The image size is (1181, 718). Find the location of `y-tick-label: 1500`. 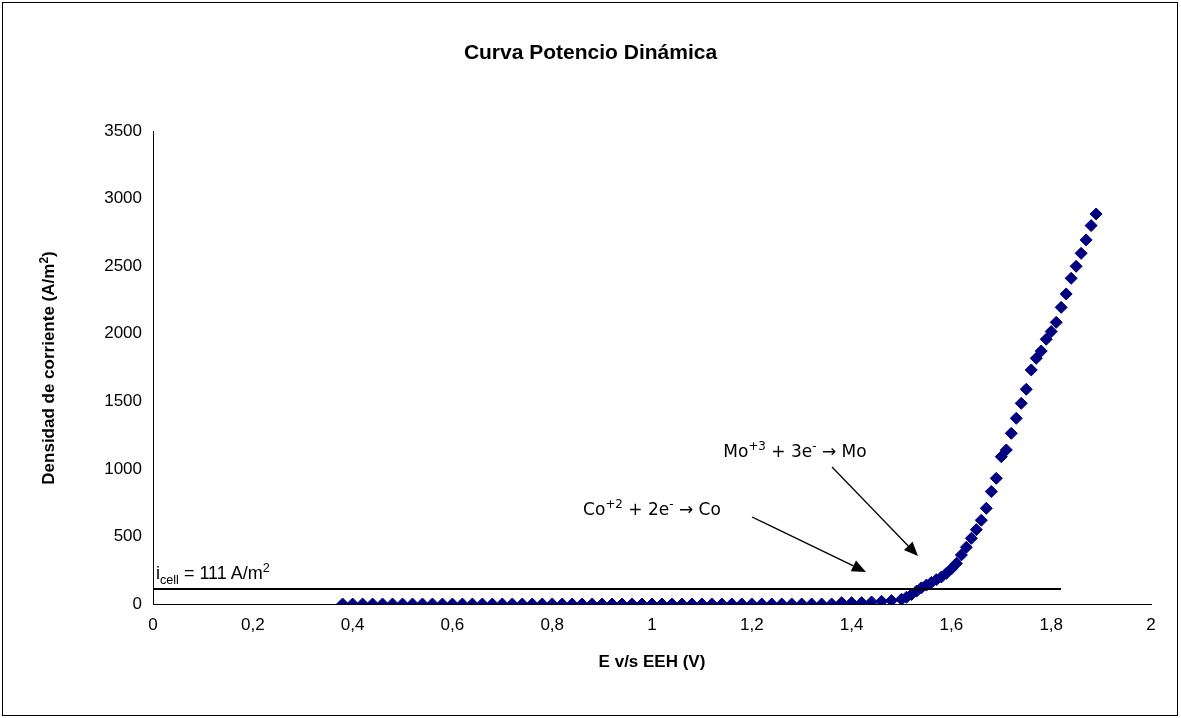

y-tick-label: 1500 is located at coordinates (123, 400).